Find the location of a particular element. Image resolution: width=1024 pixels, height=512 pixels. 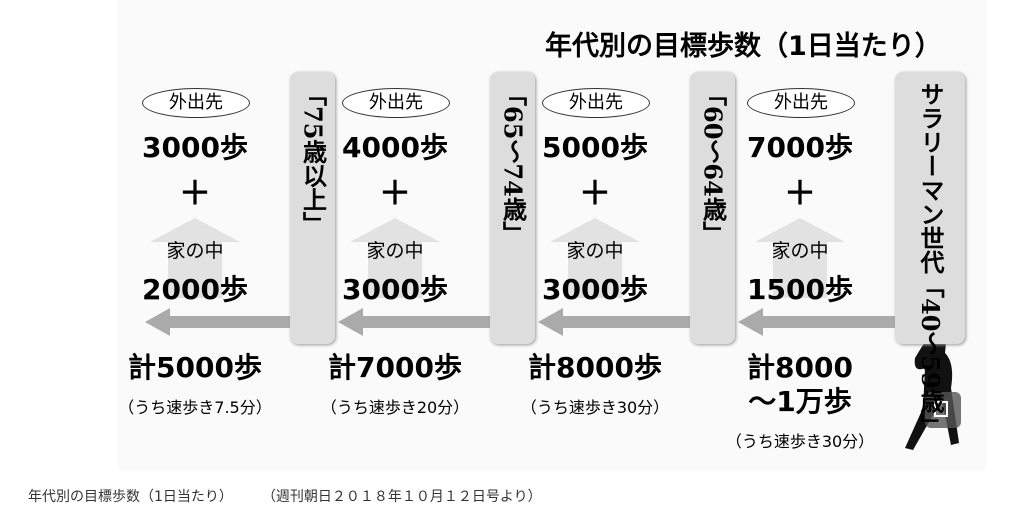

home-steps: 2000歩 is located at coordinates (195, 289).